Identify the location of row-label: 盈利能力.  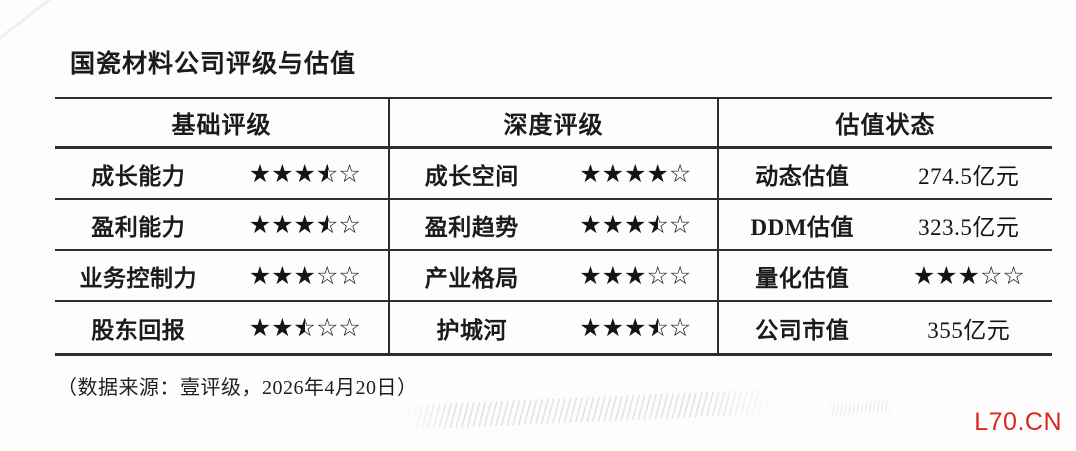
(138, 227).